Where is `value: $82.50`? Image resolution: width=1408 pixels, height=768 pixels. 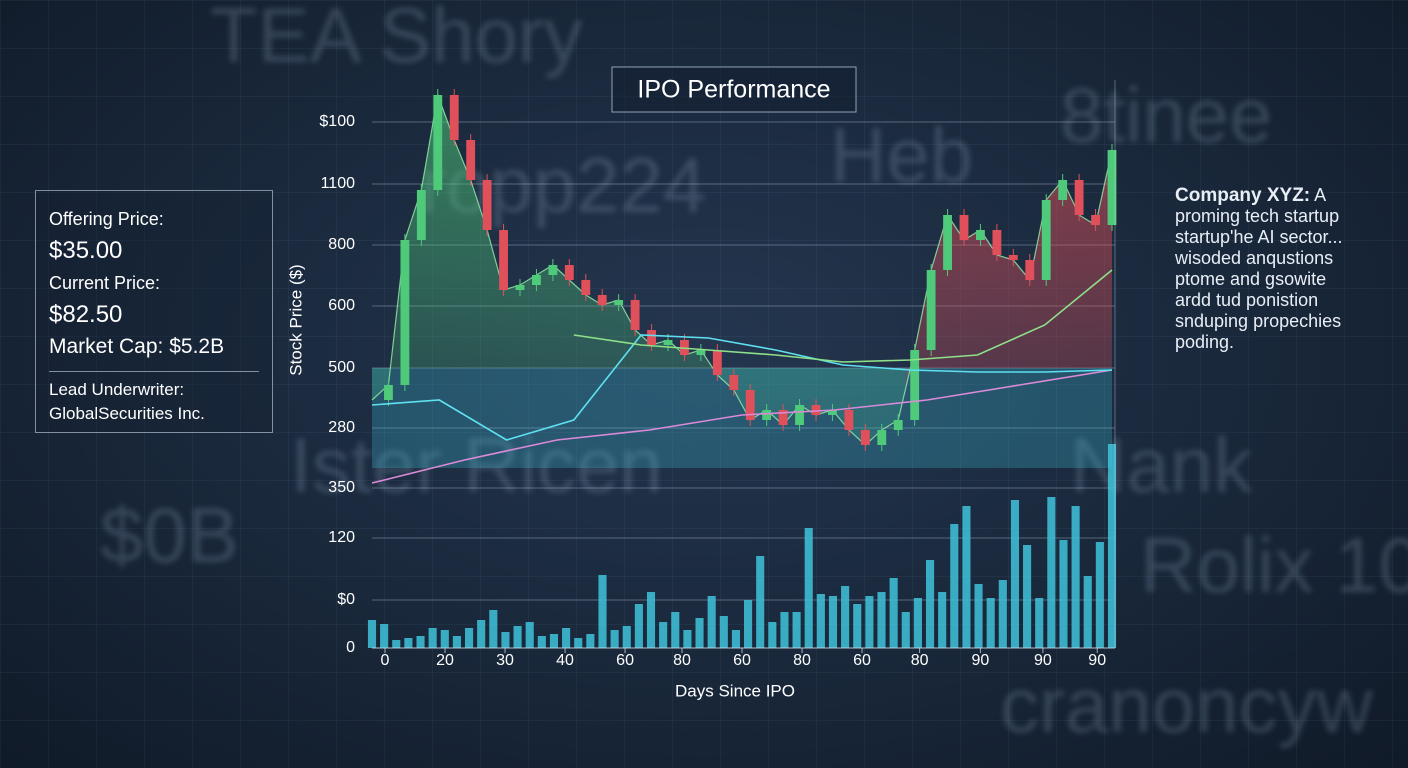 value: $82.50 is located at coordinates (86, 314).